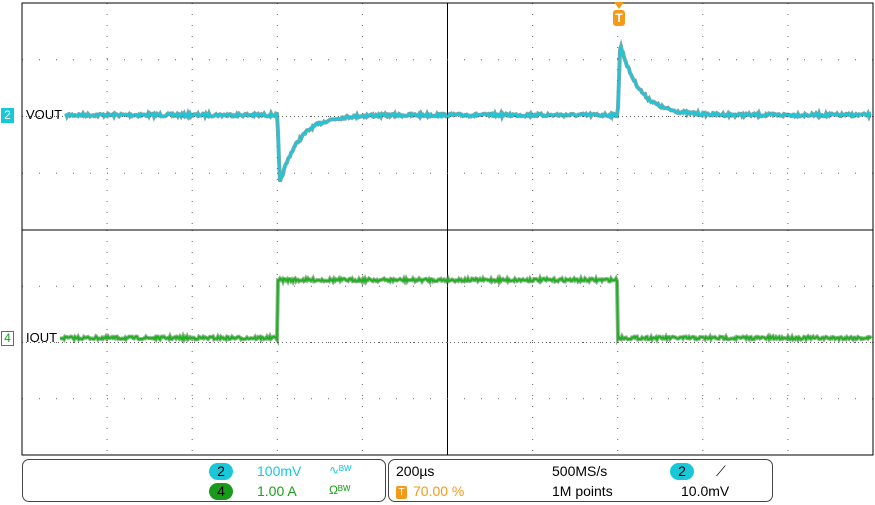 Image resolution: width=875 pixels, height=505 pixels. I want to click on time-per-div: 200µs, so click(415, 471).